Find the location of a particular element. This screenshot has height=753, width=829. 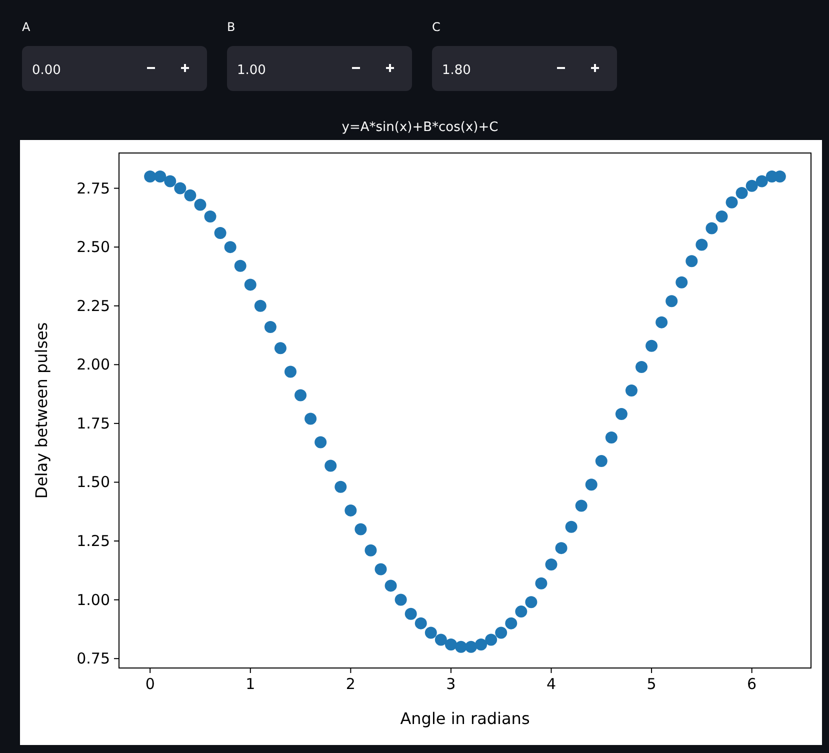

text: 0.00 is located at coordinates (46, 70).